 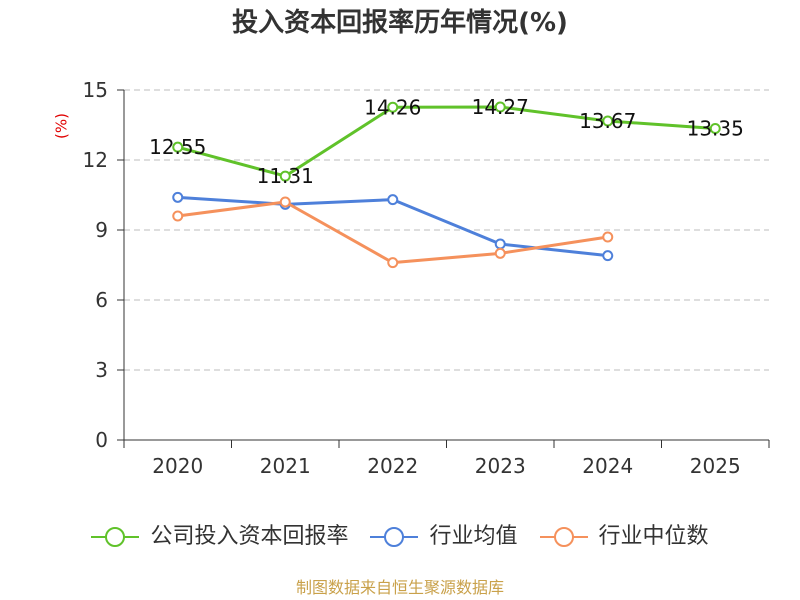 I want to click on legend-item-industry-mean: 行业均值, so click(x=444, y=537).